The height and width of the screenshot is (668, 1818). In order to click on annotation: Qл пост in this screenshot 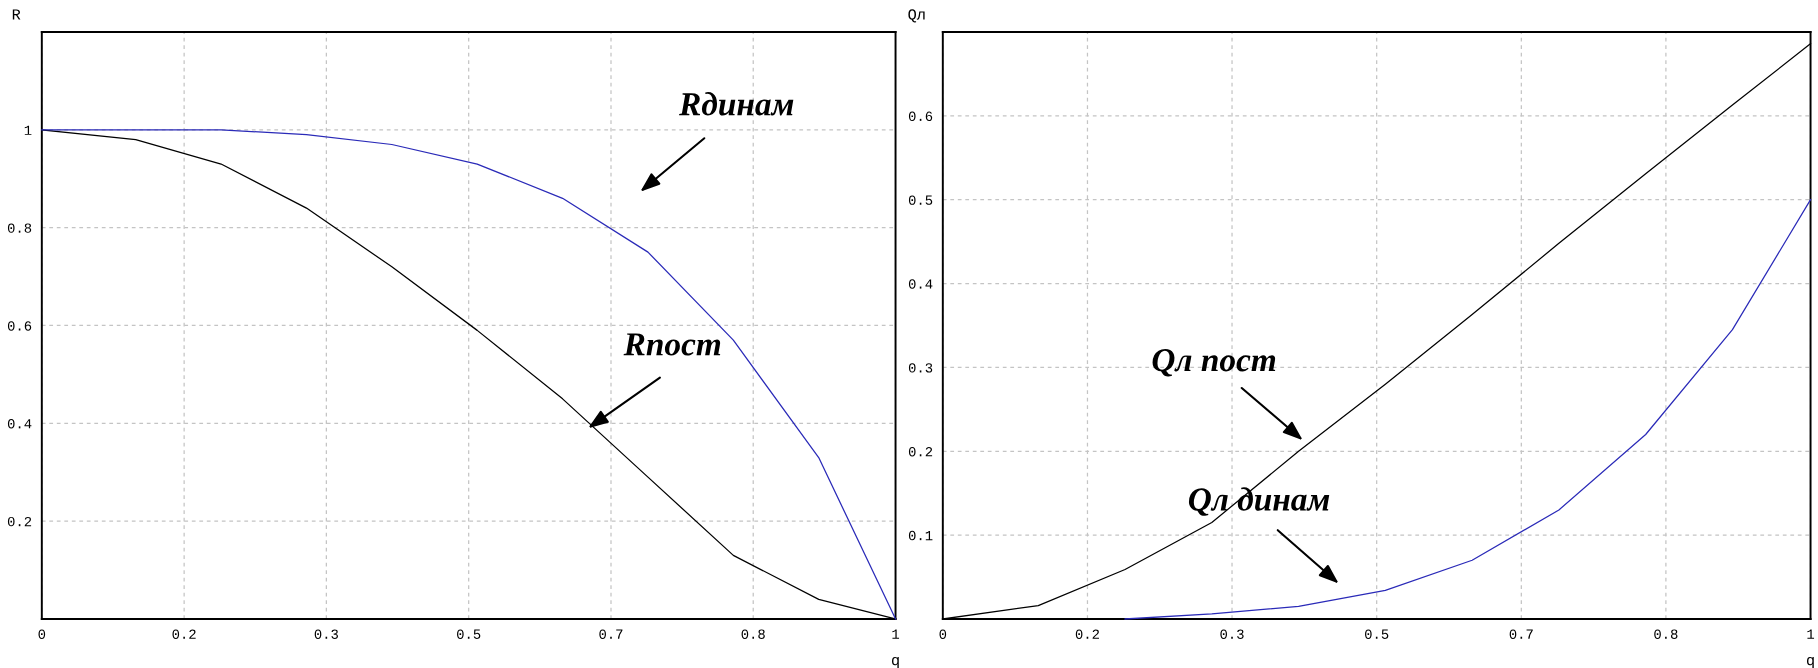, I will do `click(1214, 362)`.